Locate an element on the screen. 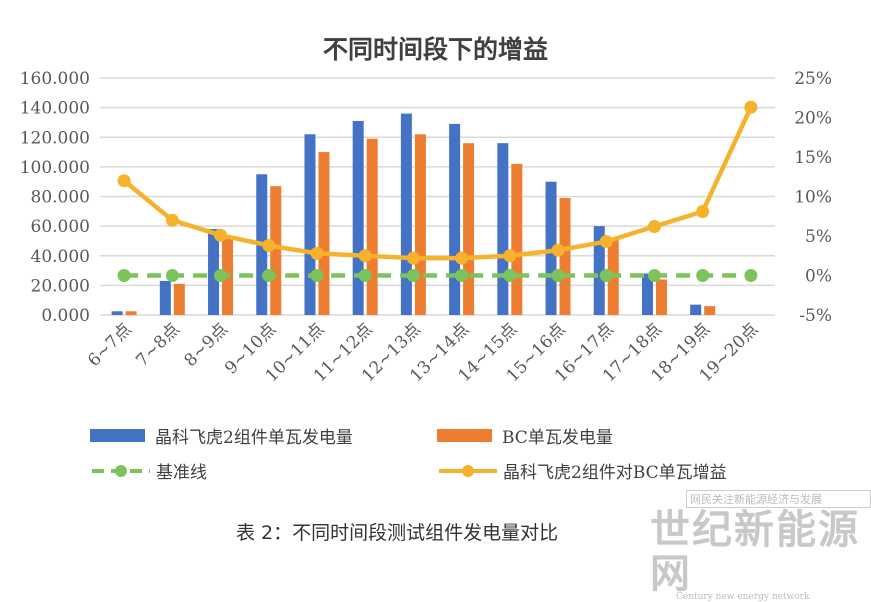 This screenshot has height=602, width=871. y-left-tick-label: 20.000 is located at coordinates (60, 286).